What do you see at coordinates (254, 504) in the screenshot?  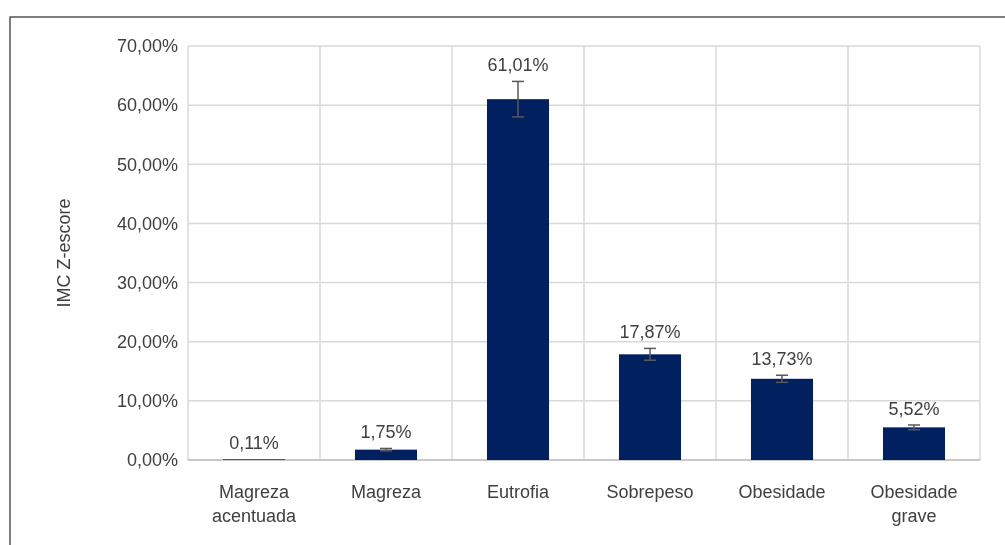 I see `x-tick-label: Magreza acentuada` at bounding box center [254, 504].